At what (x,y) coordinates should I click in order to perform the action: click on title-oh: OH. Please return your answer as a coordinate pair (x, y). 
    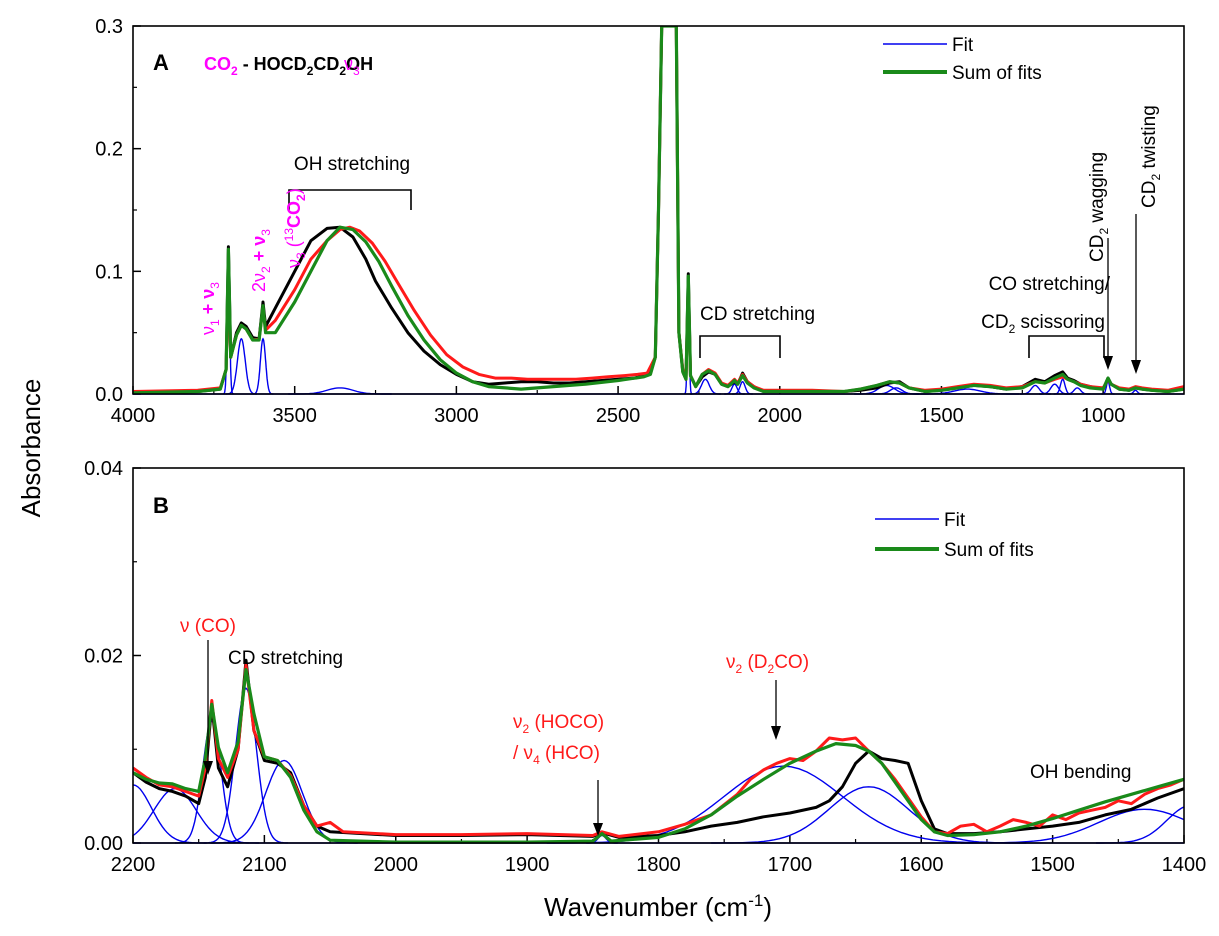
    Looking at the image, I should click on (359, 64).